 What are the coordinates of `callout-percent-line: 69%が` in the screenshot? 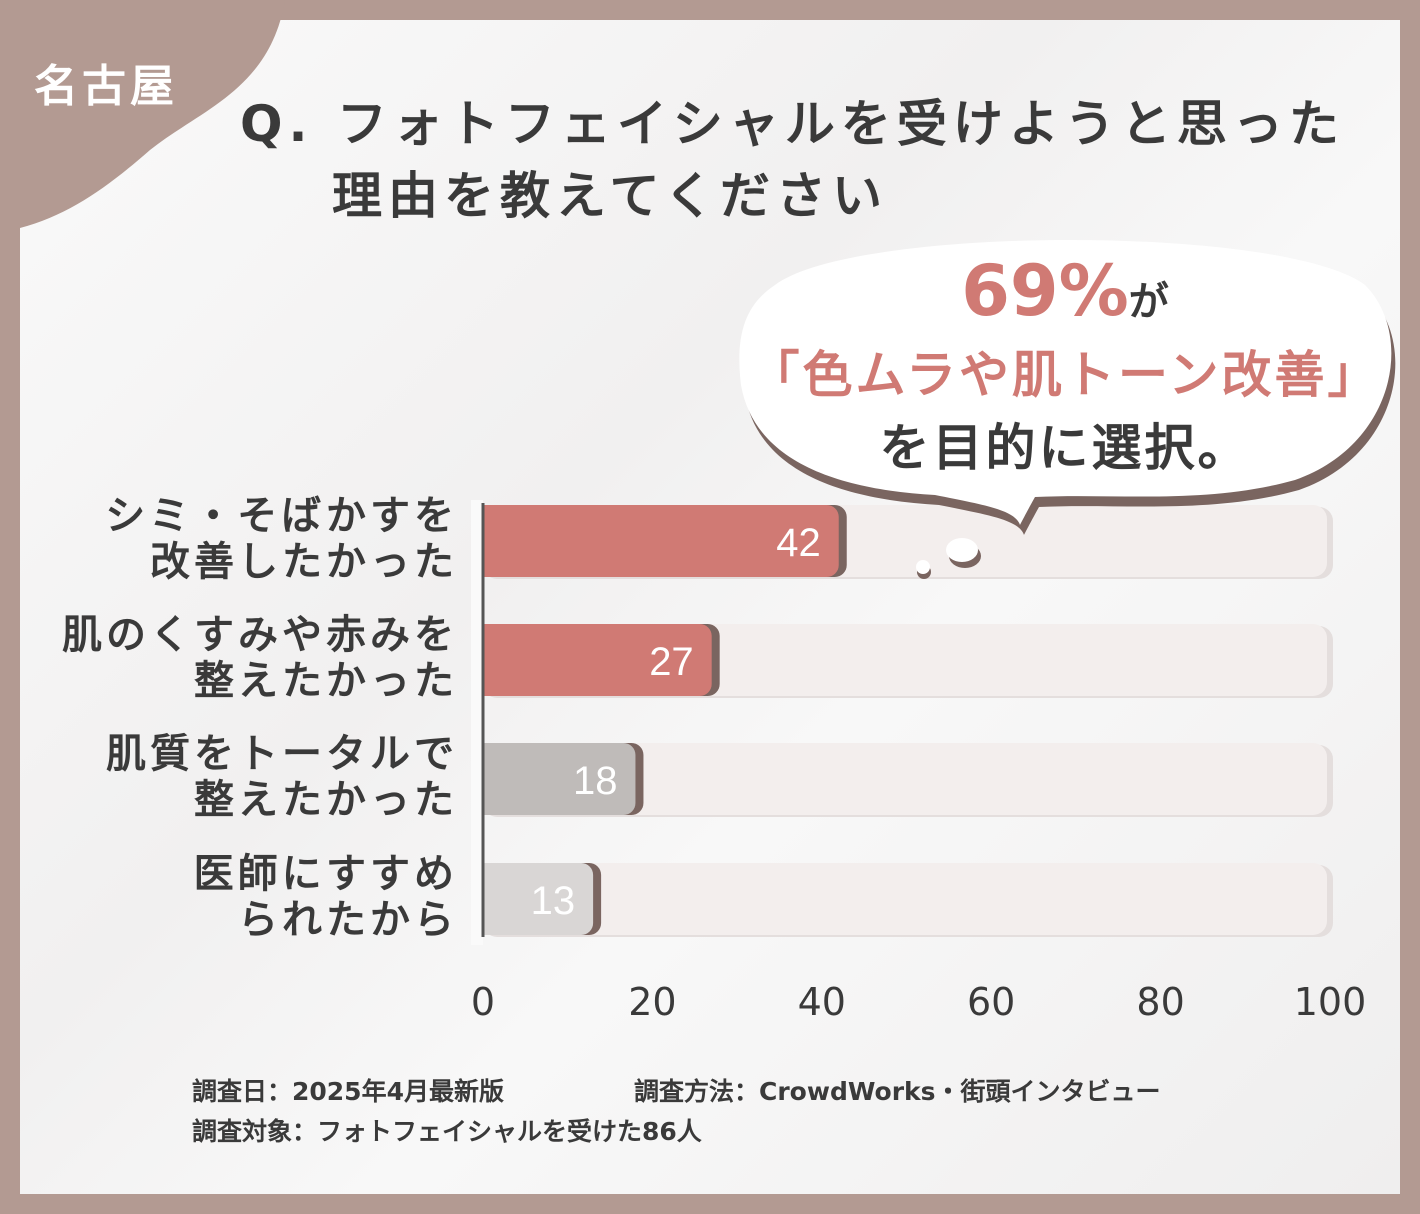 It's located at (1065, 291).